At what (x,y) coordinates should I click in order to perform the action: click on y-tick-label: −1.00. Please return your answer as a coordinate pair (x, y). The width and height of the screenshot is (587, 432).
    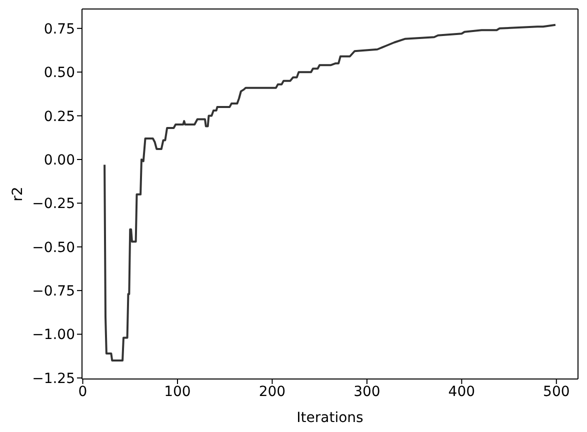
    Looking at the image, I should click on (53, 335).